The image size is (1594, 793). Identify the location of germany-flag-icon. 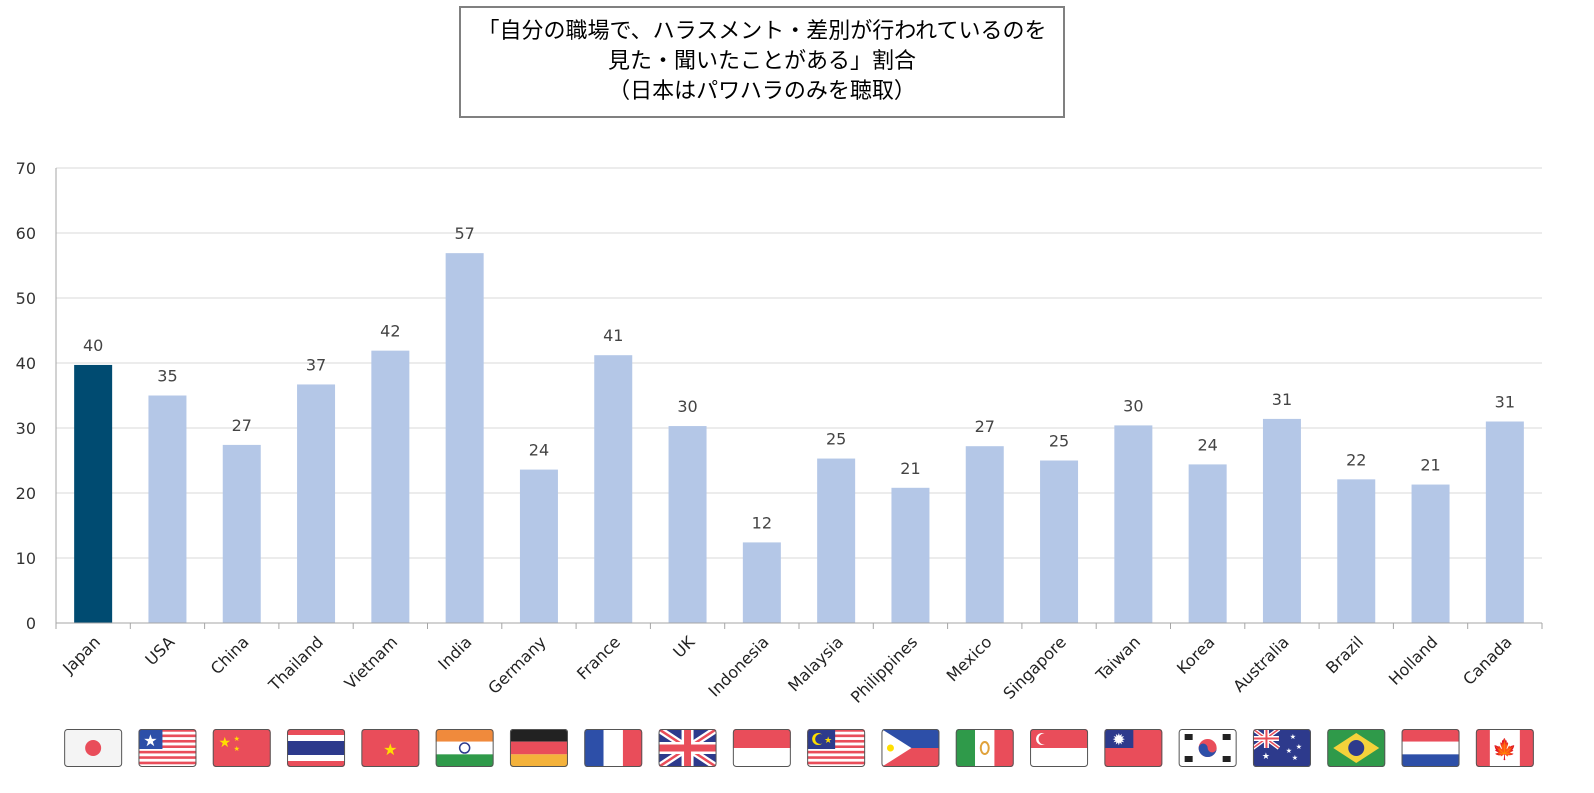
(538, 748).